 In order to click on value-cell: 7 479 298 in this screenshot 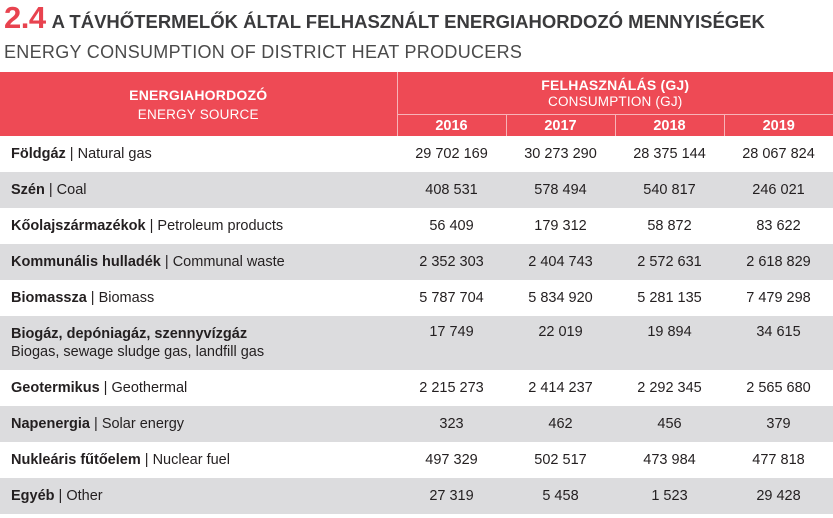, I will do `click(778, 298)`.